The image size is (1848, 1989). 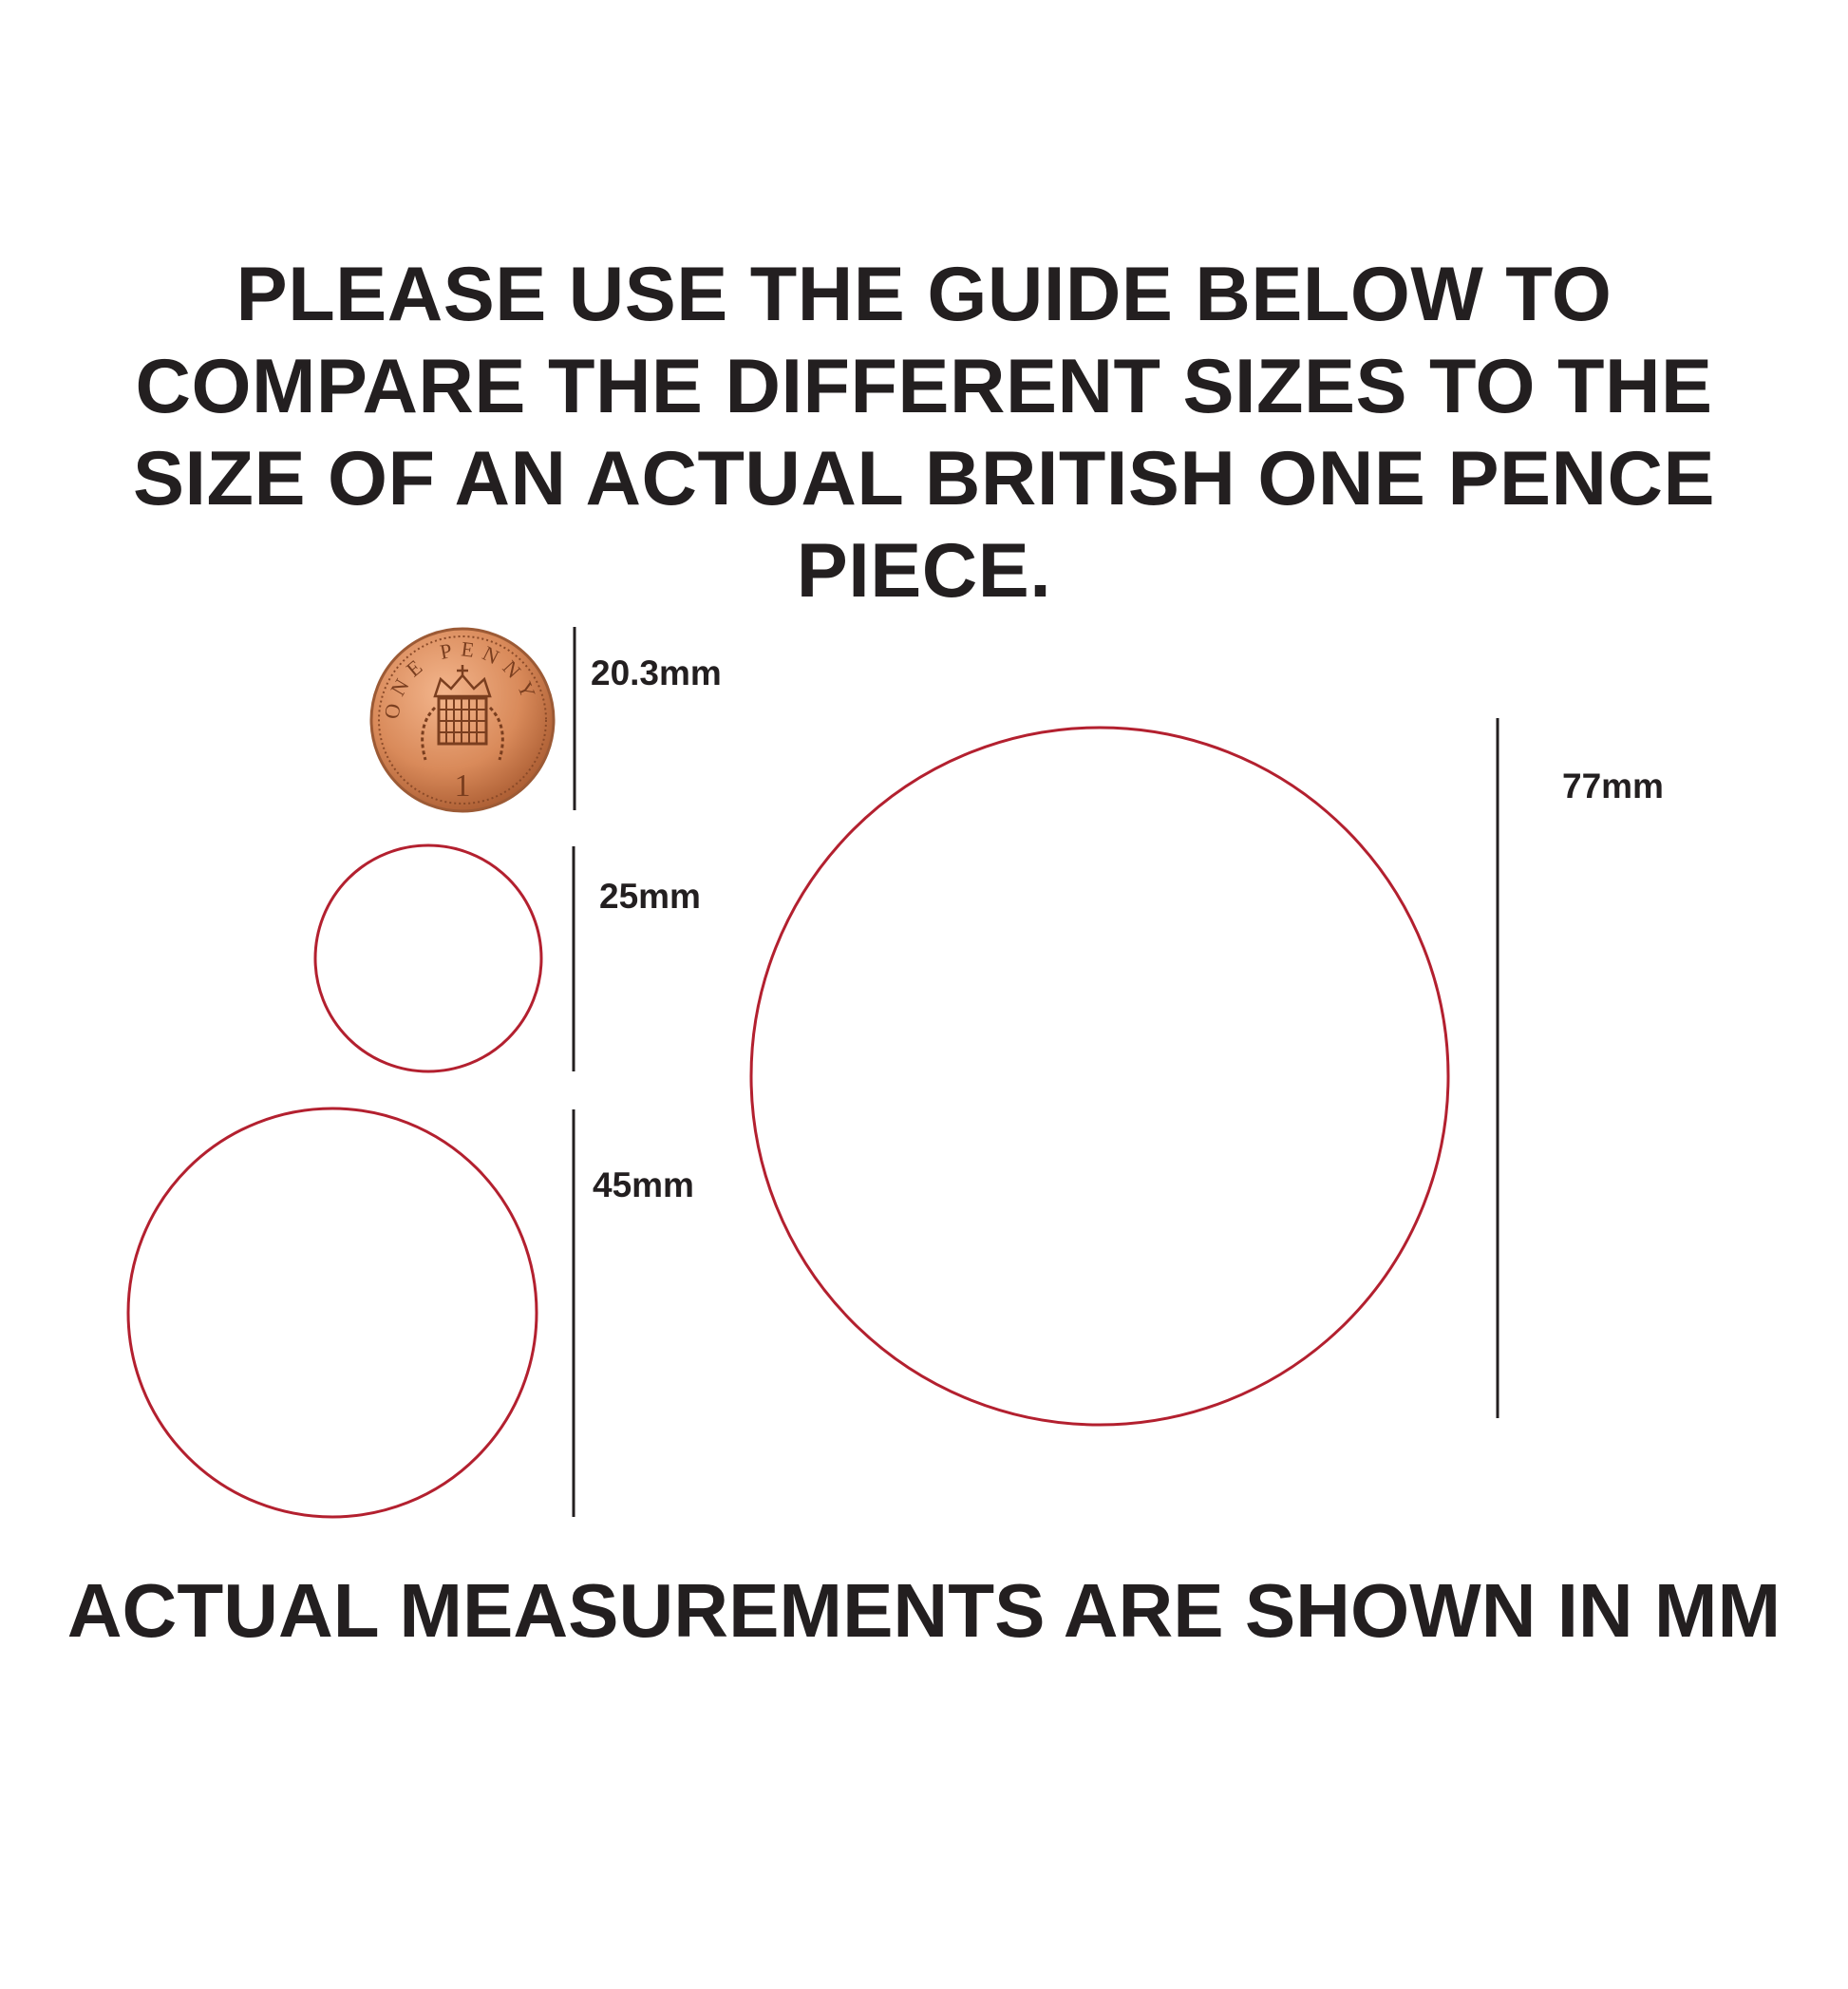 I want to click on heading-line-1: PLEASE USE THE GUIDE BELOW TO, so click(x=924, y=294).